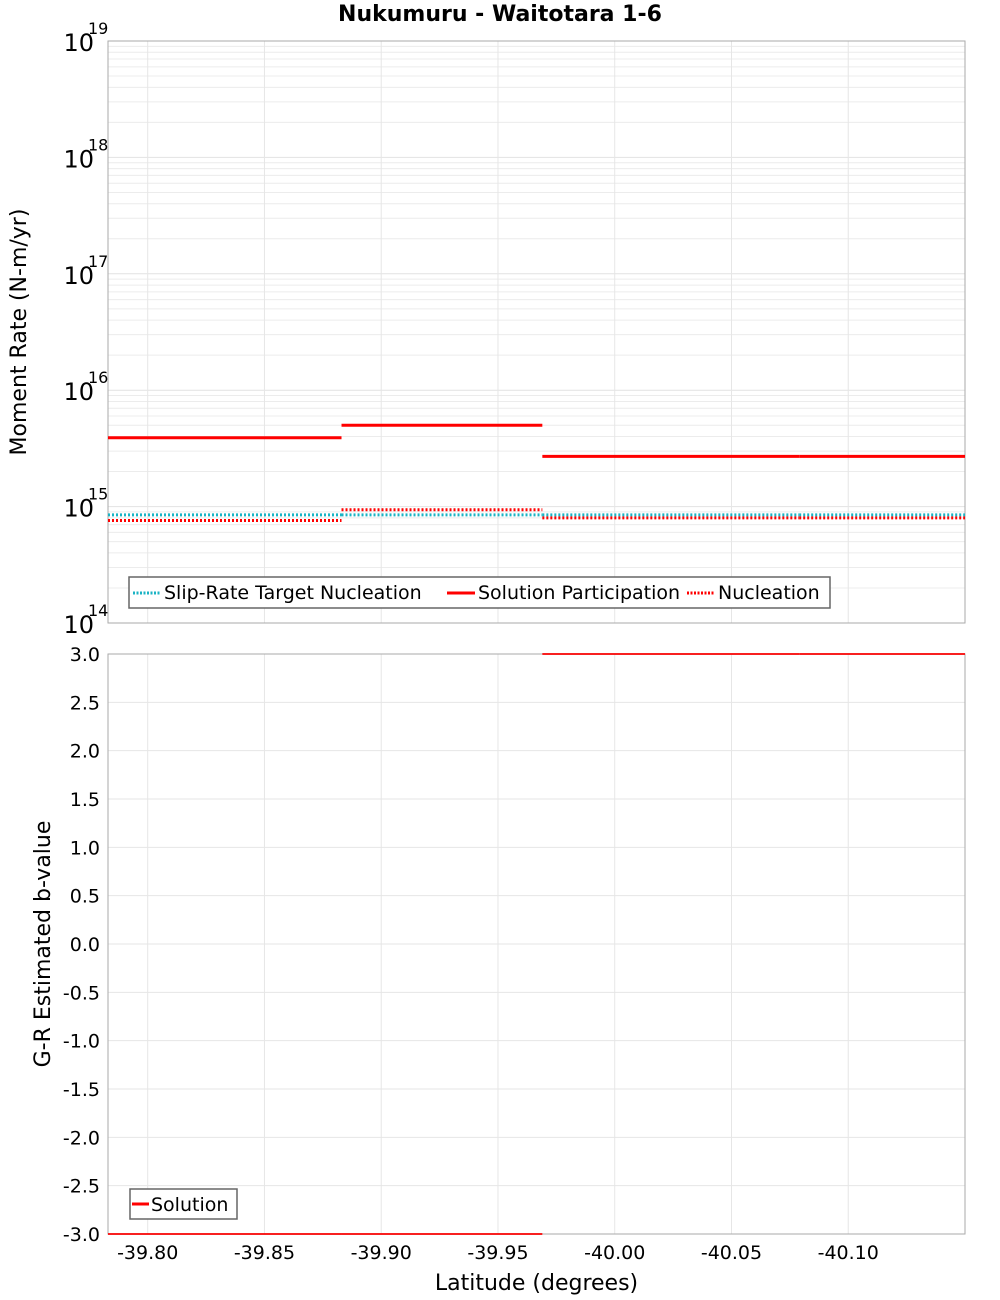  Describe the element at coordinates (98, 261) in the screenshot. I see `y-tick-exponent: 17` at that location.